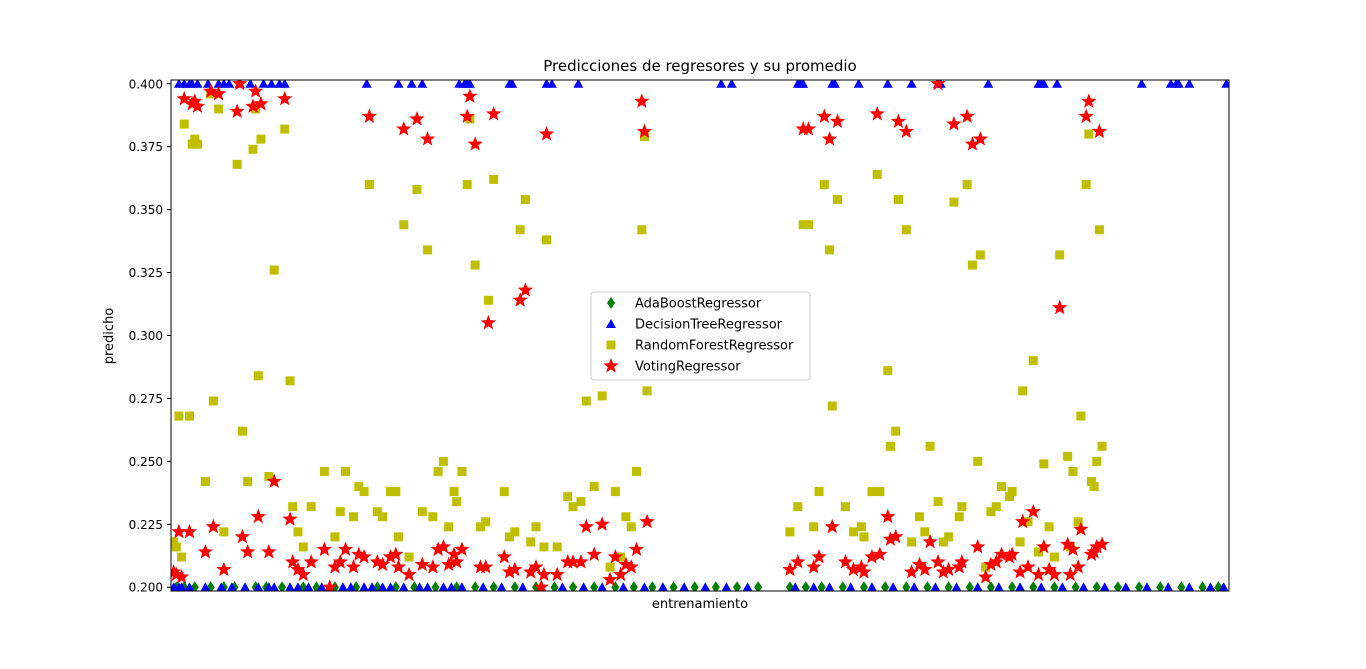  Describe the element at coordinates (688, 367) in the screenshot. I see `legend-label: VotingRegressor` at that location.